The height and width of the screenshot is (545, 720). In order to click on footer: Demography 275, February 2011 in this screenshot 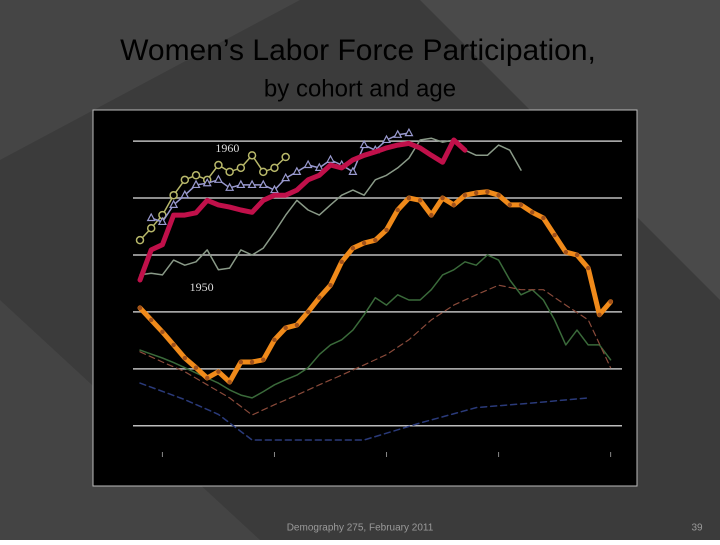, I will do `click(360, 528)`.